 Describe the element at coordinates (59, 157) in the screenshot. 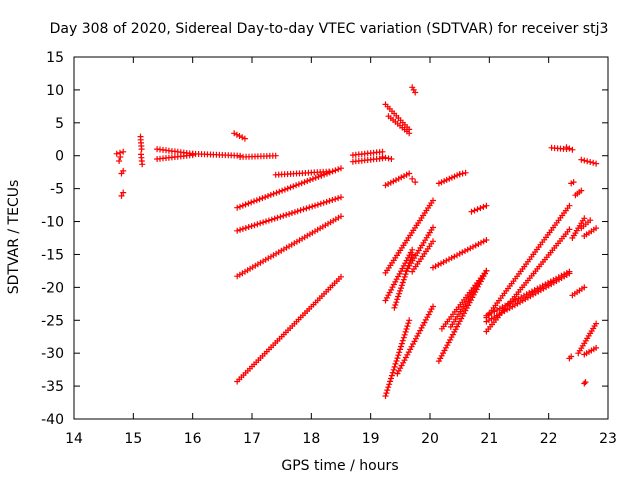

I see `y-tick-label: 0` at that location.